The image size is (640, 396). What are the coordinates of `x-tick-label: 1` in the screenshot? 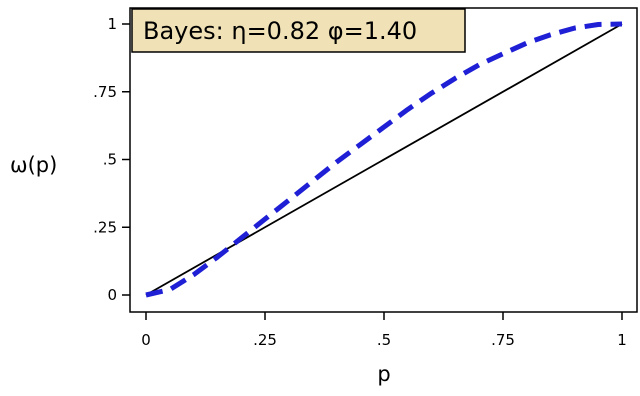 It's located at (622, 340).